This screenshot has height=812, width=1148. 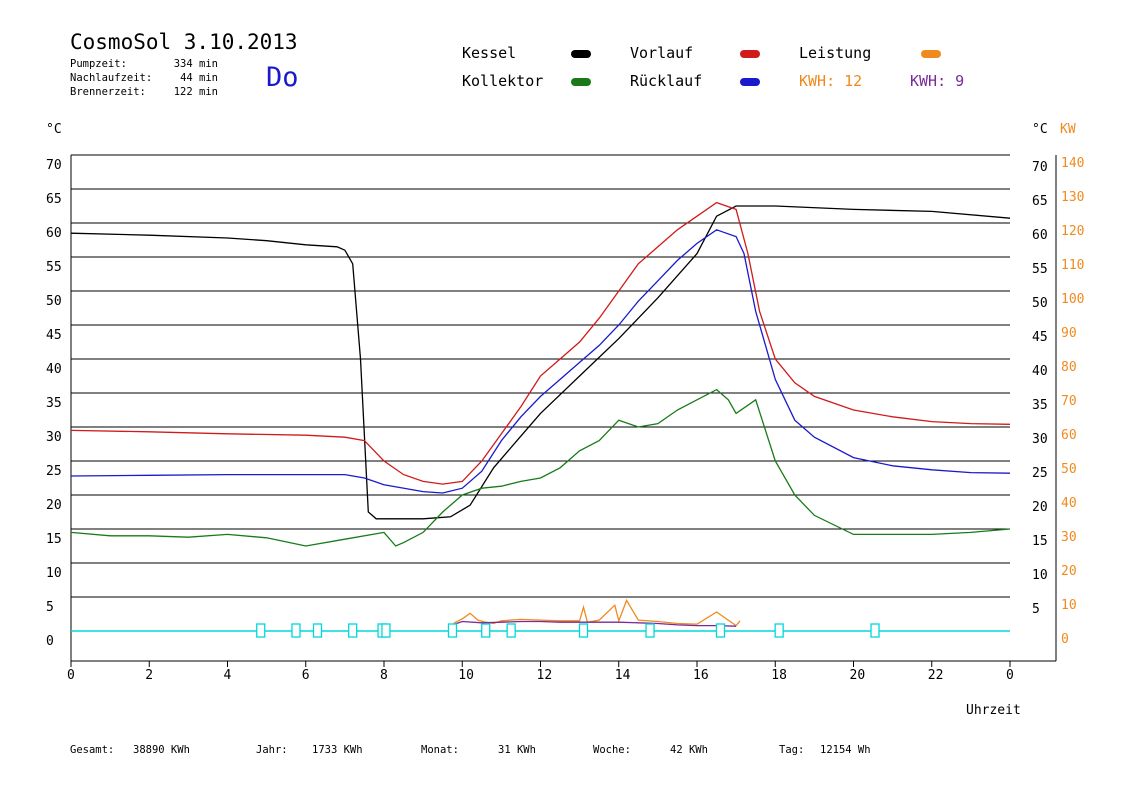 I want to click on stat-monat-value: 31 KWh, so click(x=517, y=750).